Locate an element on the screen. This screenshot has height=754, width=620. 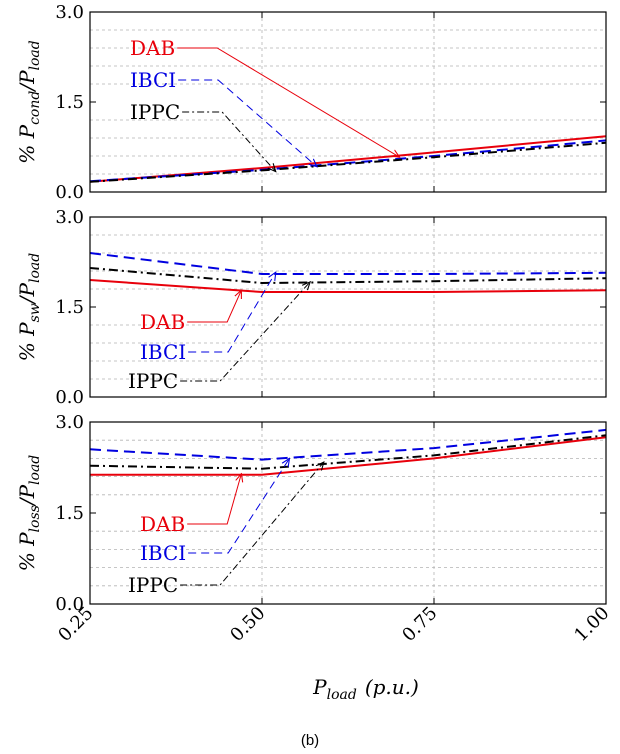
x-tick-label: 0.75 is located at coordinates (419, 624).